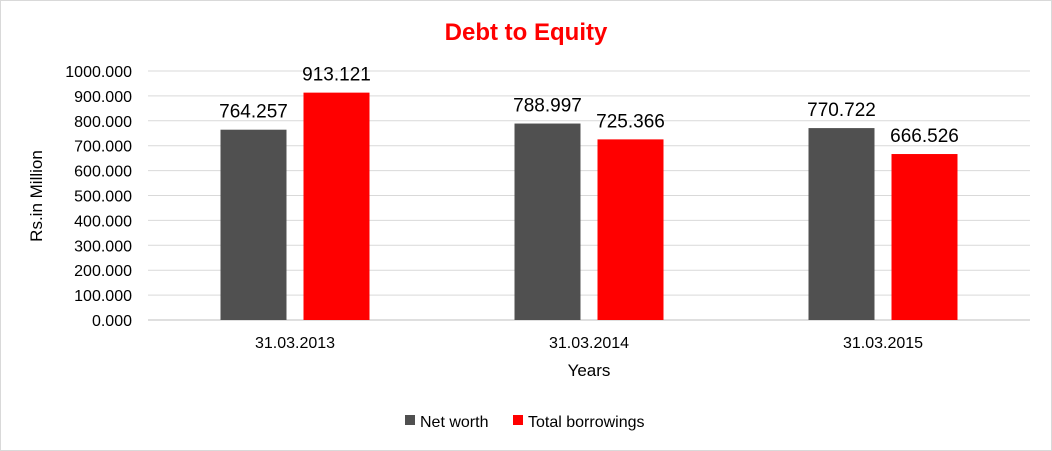 This screenshot has height=451, width=1052. What do you see at coordinates (841, 110) in the screenshot?
I see `data-label: 770.722` at bounding box center [841, 110].